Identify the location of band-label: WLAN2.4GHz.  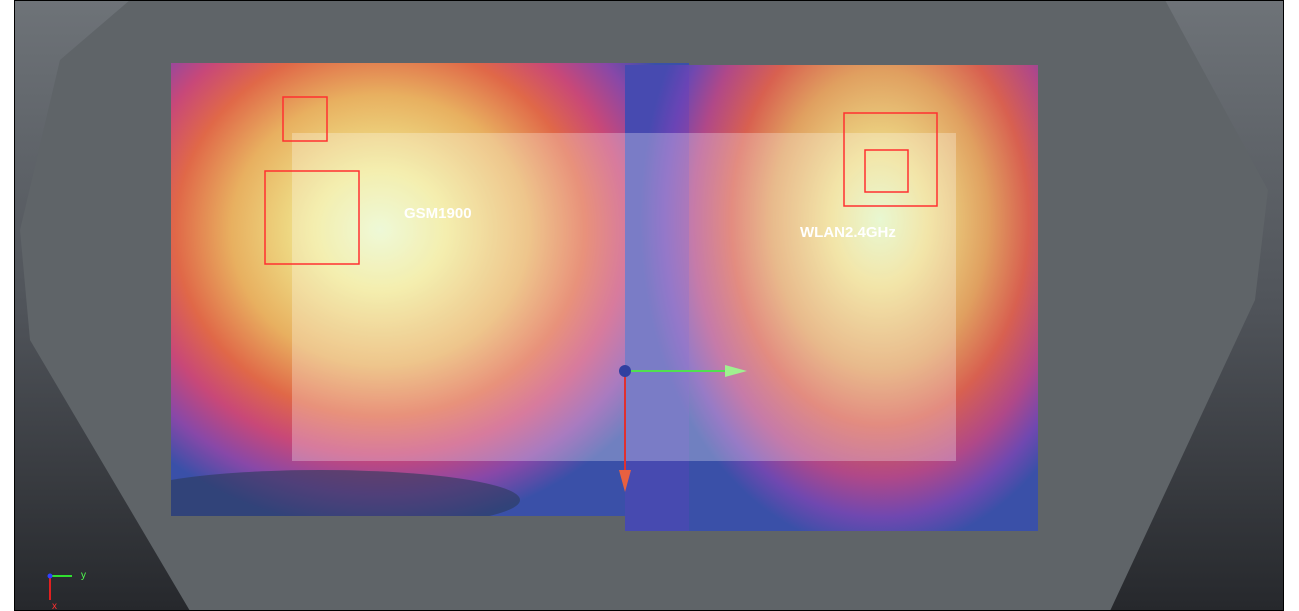
(848, 232).